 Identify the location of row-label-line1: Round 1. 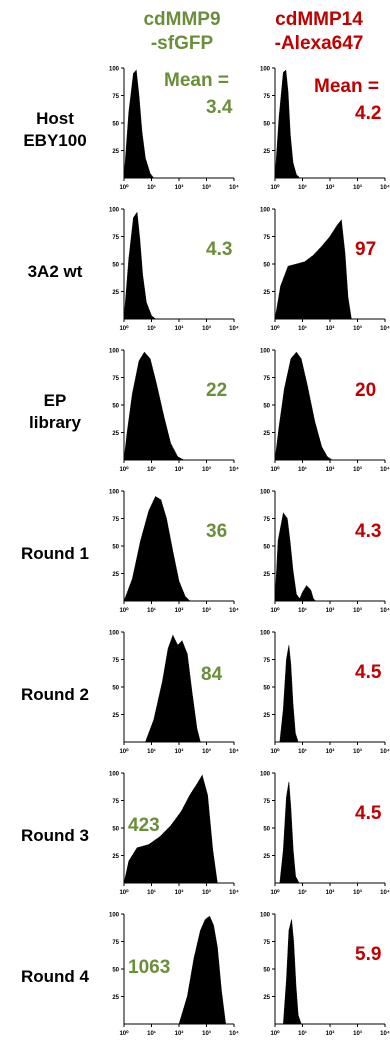
(55, 553).